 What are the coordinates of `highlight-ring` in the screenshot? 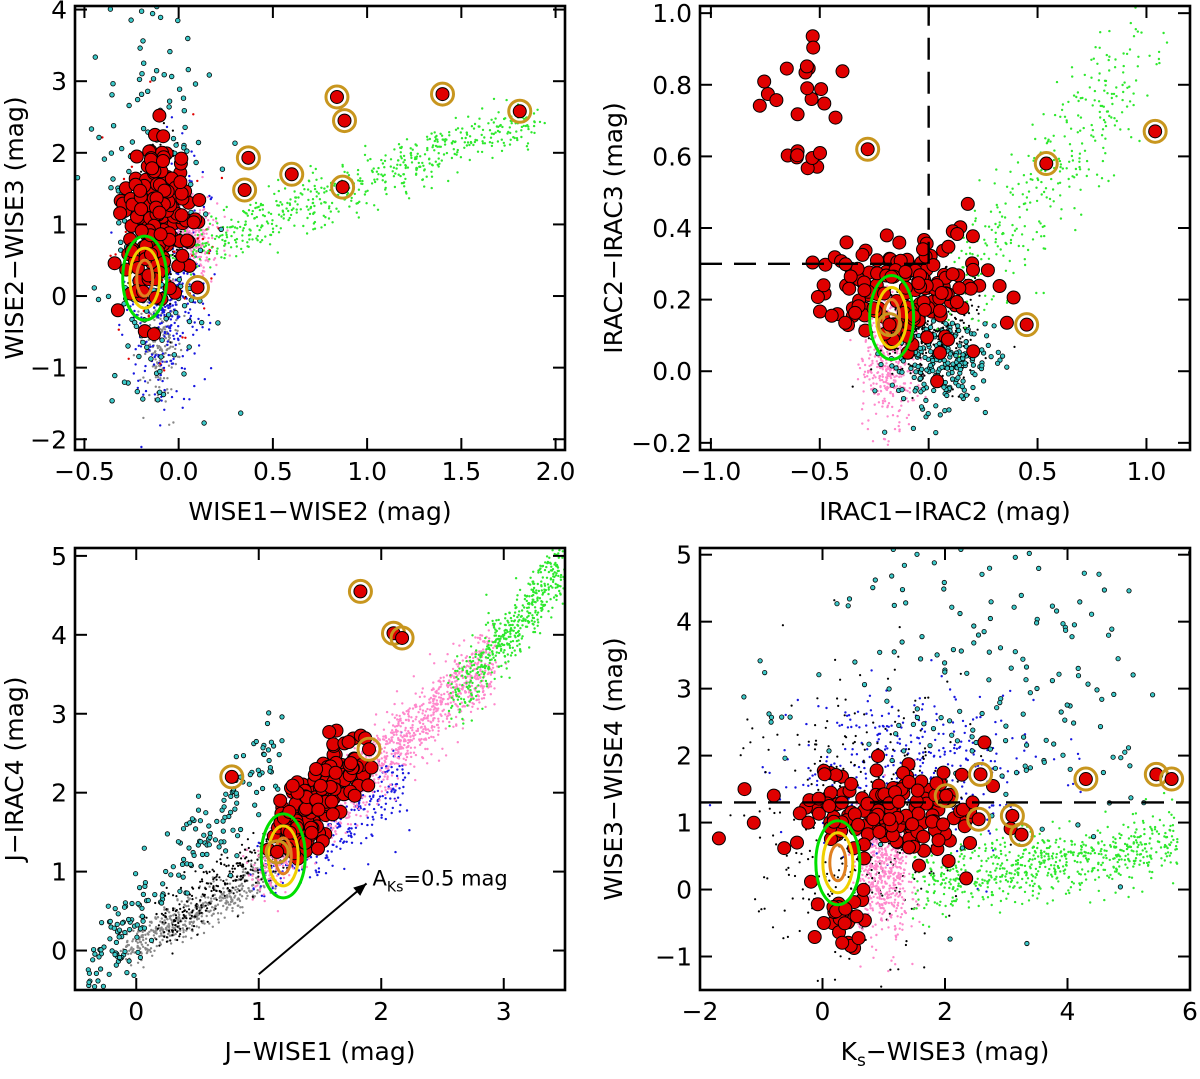 It's located at (1027, 325).